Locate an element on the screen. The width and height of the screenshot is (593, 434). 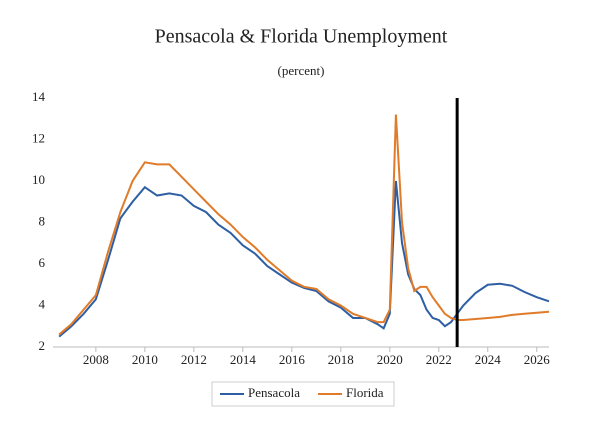
legend-label: Pensacola is located at coordinates (274, 392).